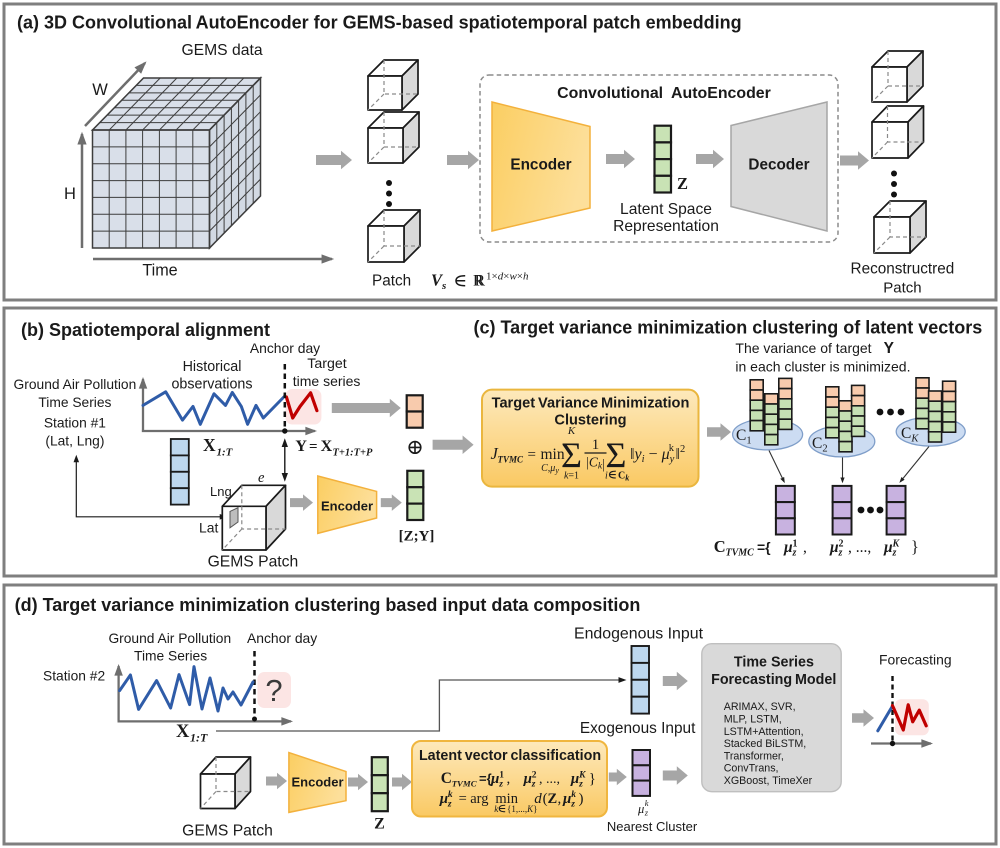  What do you see at coordinates (208, 528) in the screenshot?
I see `svg-text: Lat` at bounding box center [208, 528].